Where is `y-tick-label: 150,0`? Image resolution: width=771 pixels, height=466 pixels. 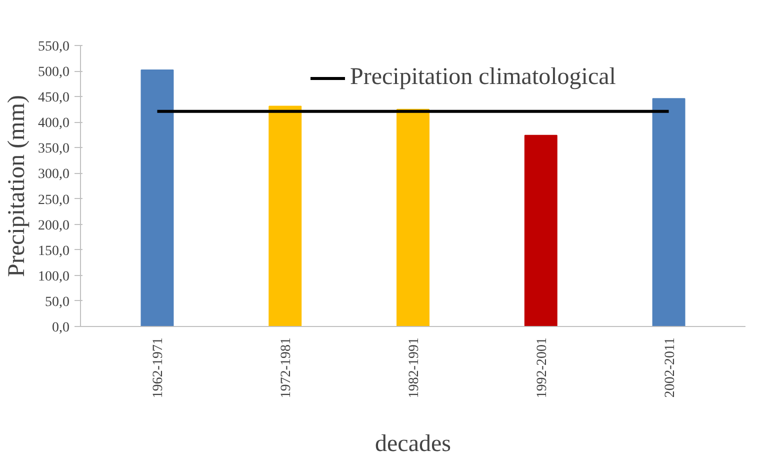
y-tick-label: 150,0 is located at coordinates (54, 251).